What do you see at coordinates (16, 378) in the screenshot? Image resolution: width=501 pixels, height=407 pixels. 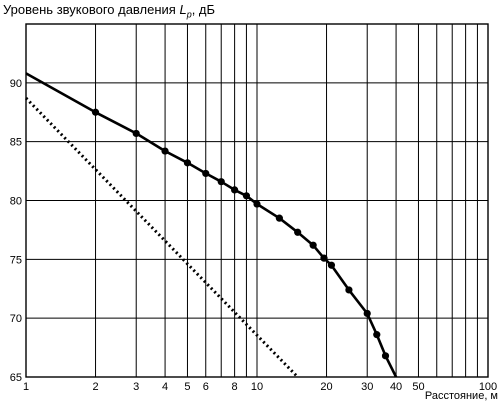 I see `y-tick-label: 65` at bounding box center [16, 378].